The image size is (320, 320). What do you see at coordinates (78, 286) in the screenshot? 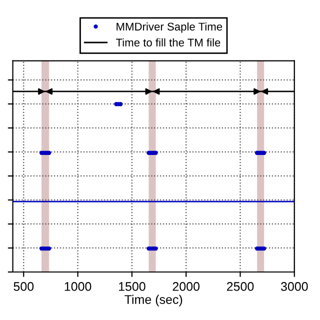
I see `x-tick-label: 1000` at bounding box center [78, 286].